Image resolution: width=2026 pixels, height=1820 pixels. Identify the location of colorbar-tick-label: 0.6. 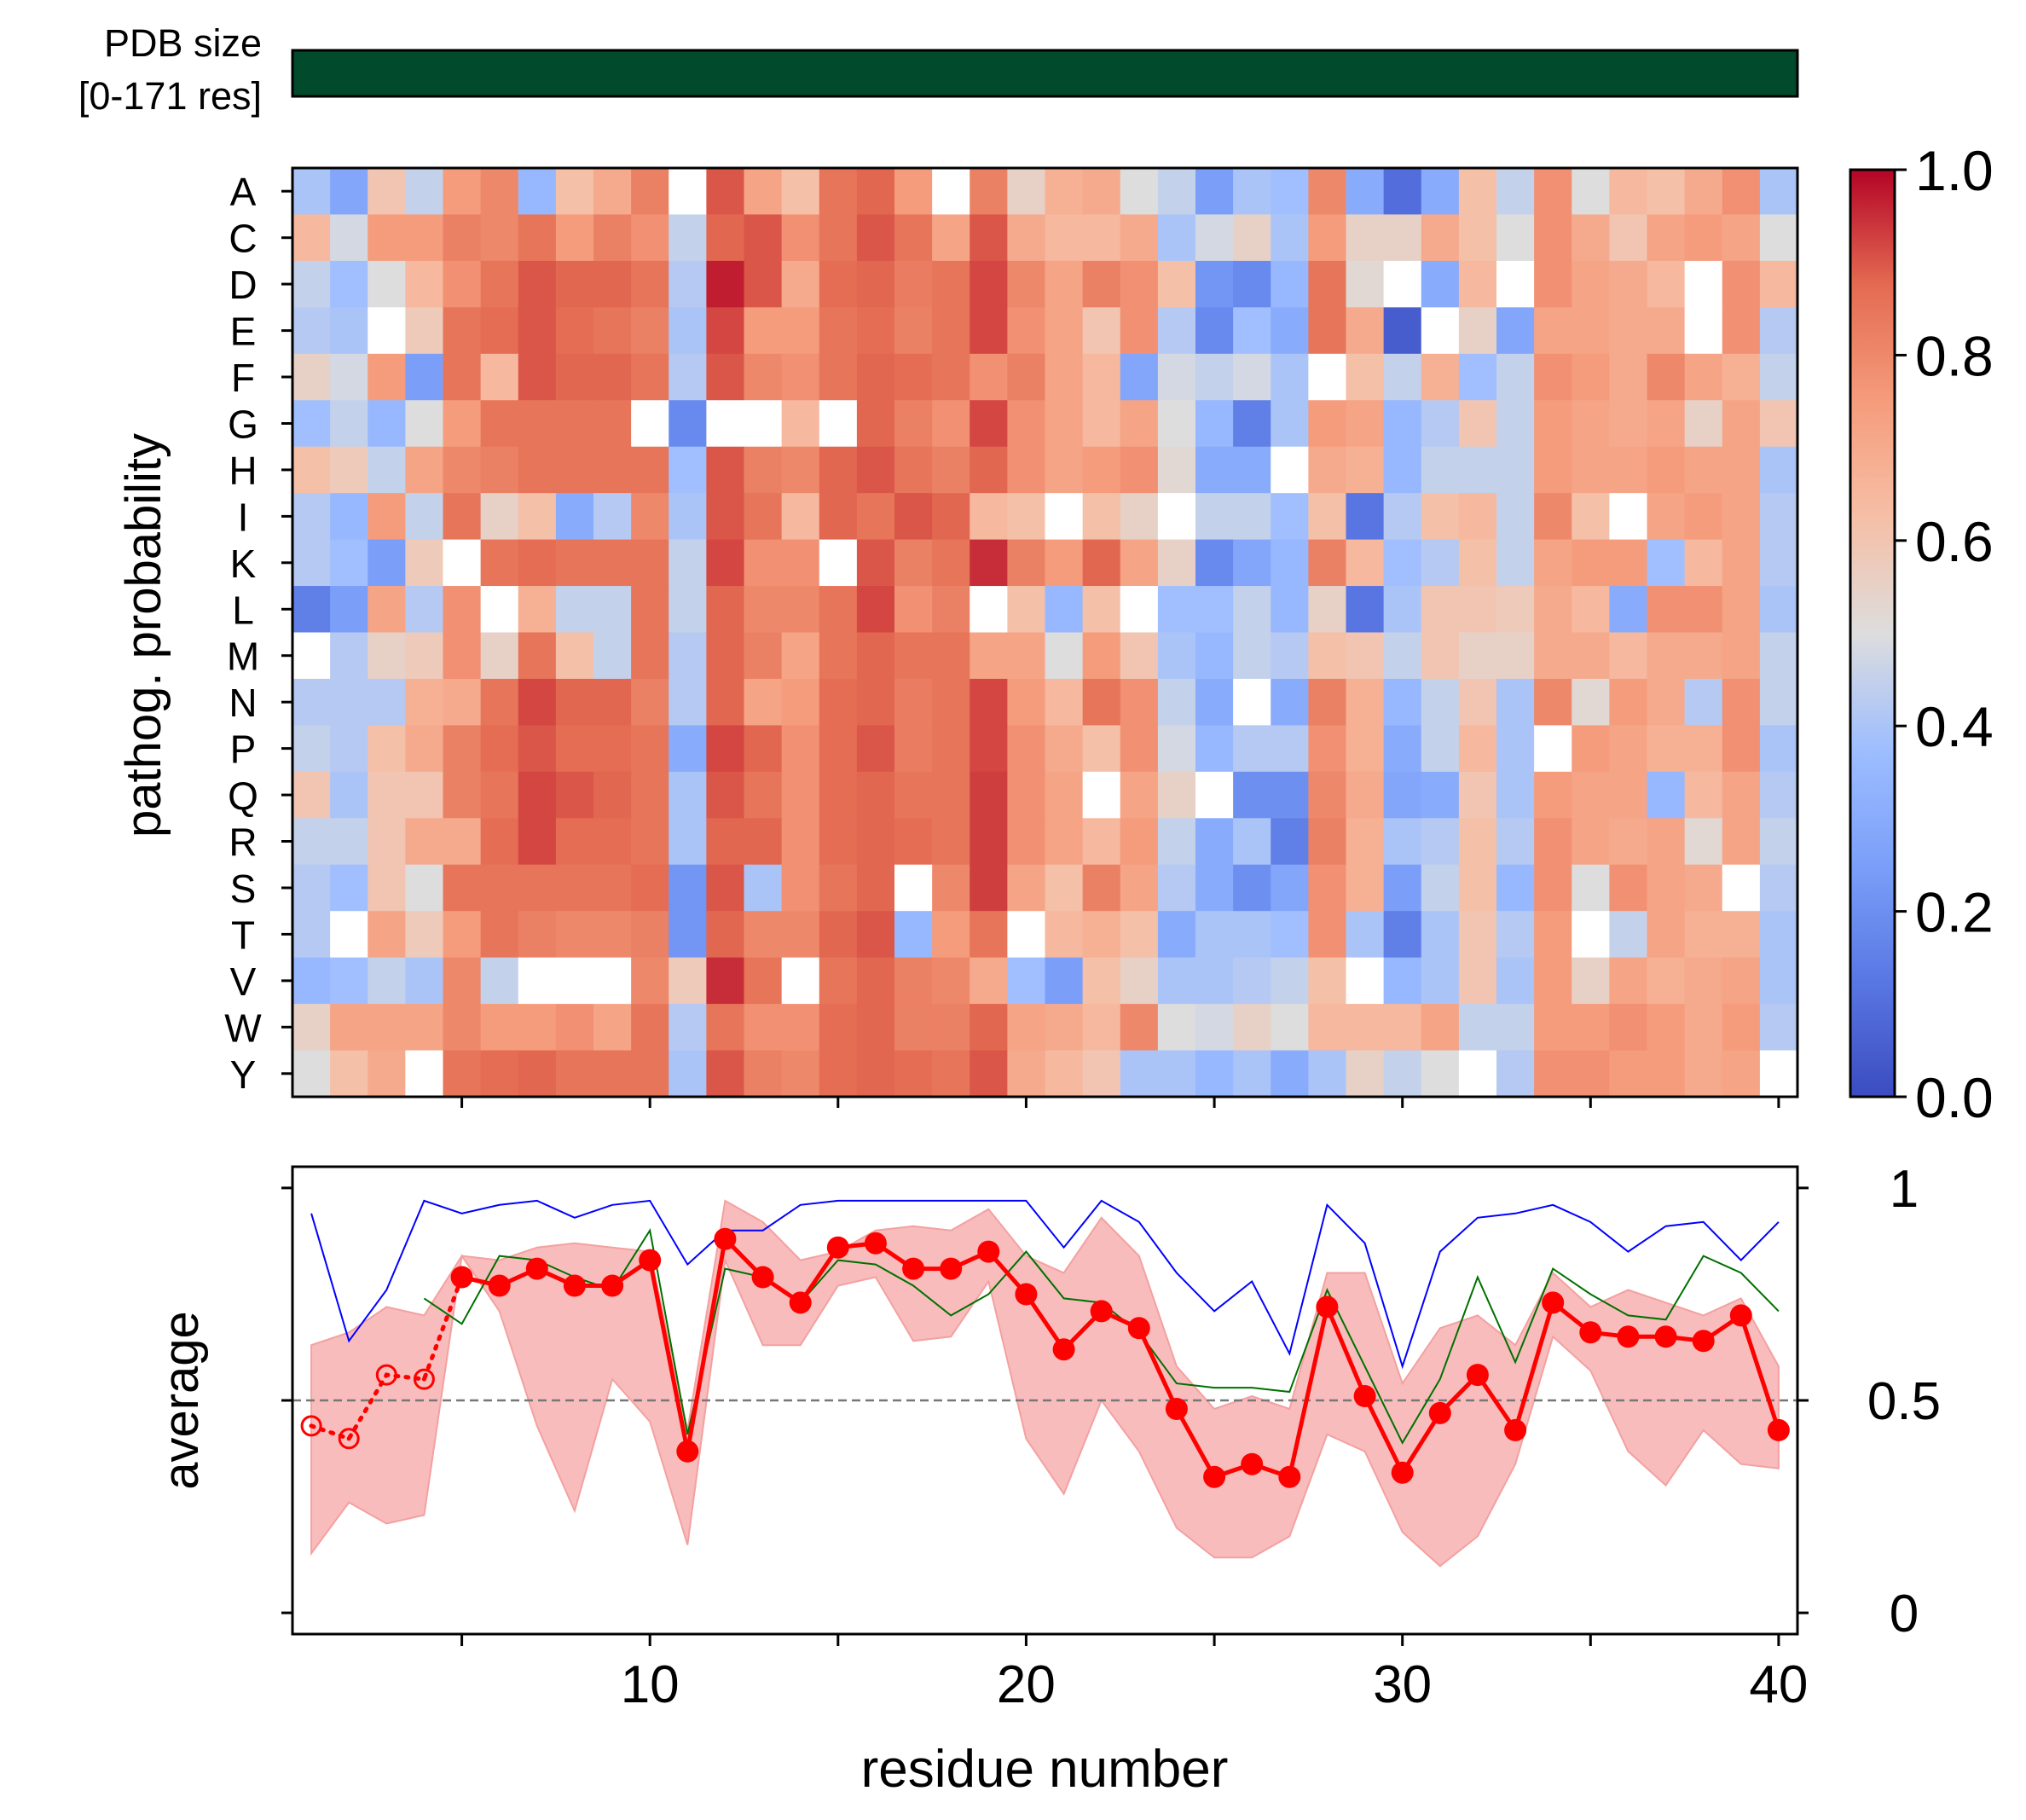
(1954, 541).